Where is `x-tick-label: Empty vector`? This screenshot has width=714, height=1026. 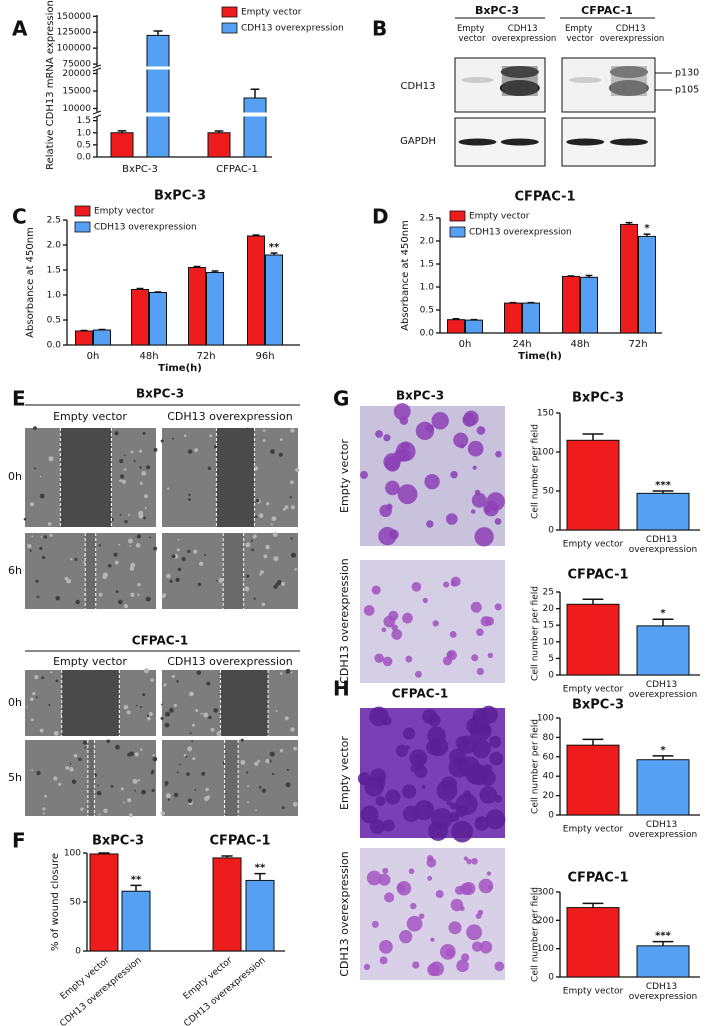
x-tick-label: Empty vector is located at coordinates (593, 545).